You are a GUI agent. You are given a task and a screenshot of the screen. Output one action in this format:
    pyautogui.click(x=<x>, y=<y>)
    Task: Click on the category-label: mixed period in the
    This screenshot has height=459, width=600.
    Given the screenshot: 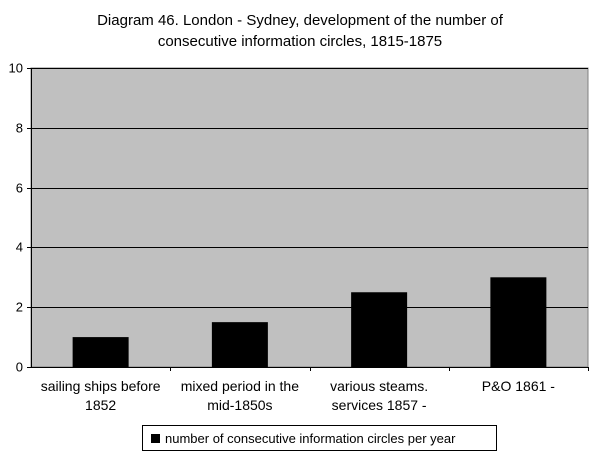 What is the action you would take?
    pyautogui.click(x=240, y=386)
    